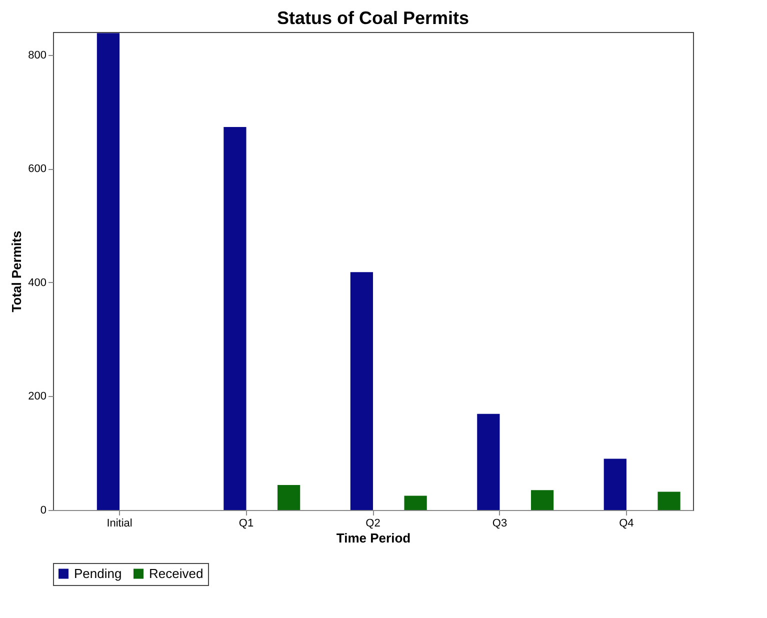 This screenshot has width=767, height=618. What do you see at coordinates (37, 55) in the screenshot?
I see `y-tick-label: 800` at bounding box center [37, 55].